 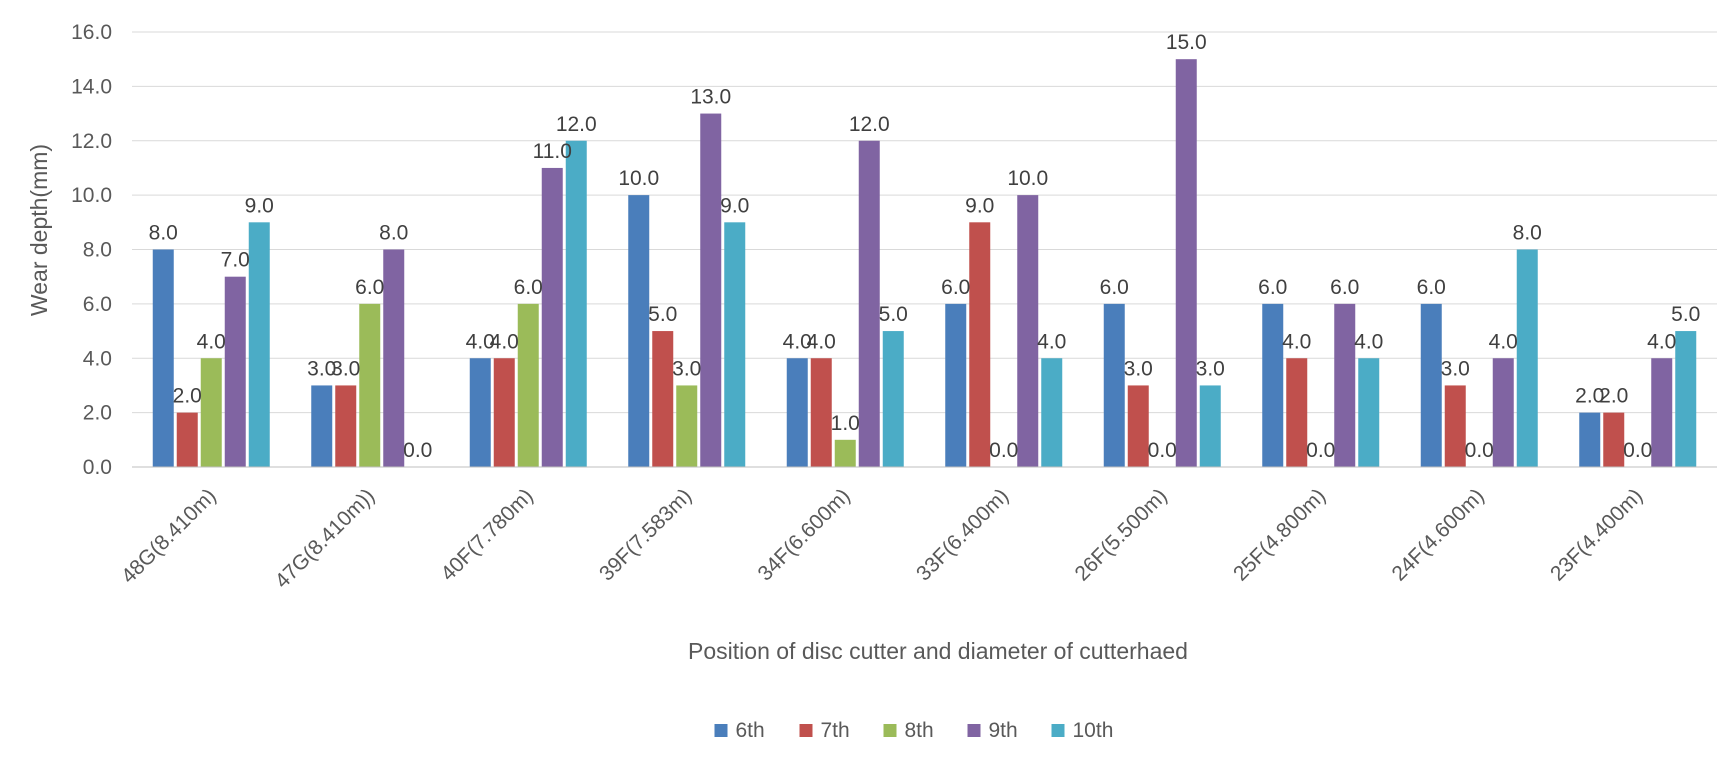 I want to click on legend-label-7th: 7th, so click(x=835, y=730).